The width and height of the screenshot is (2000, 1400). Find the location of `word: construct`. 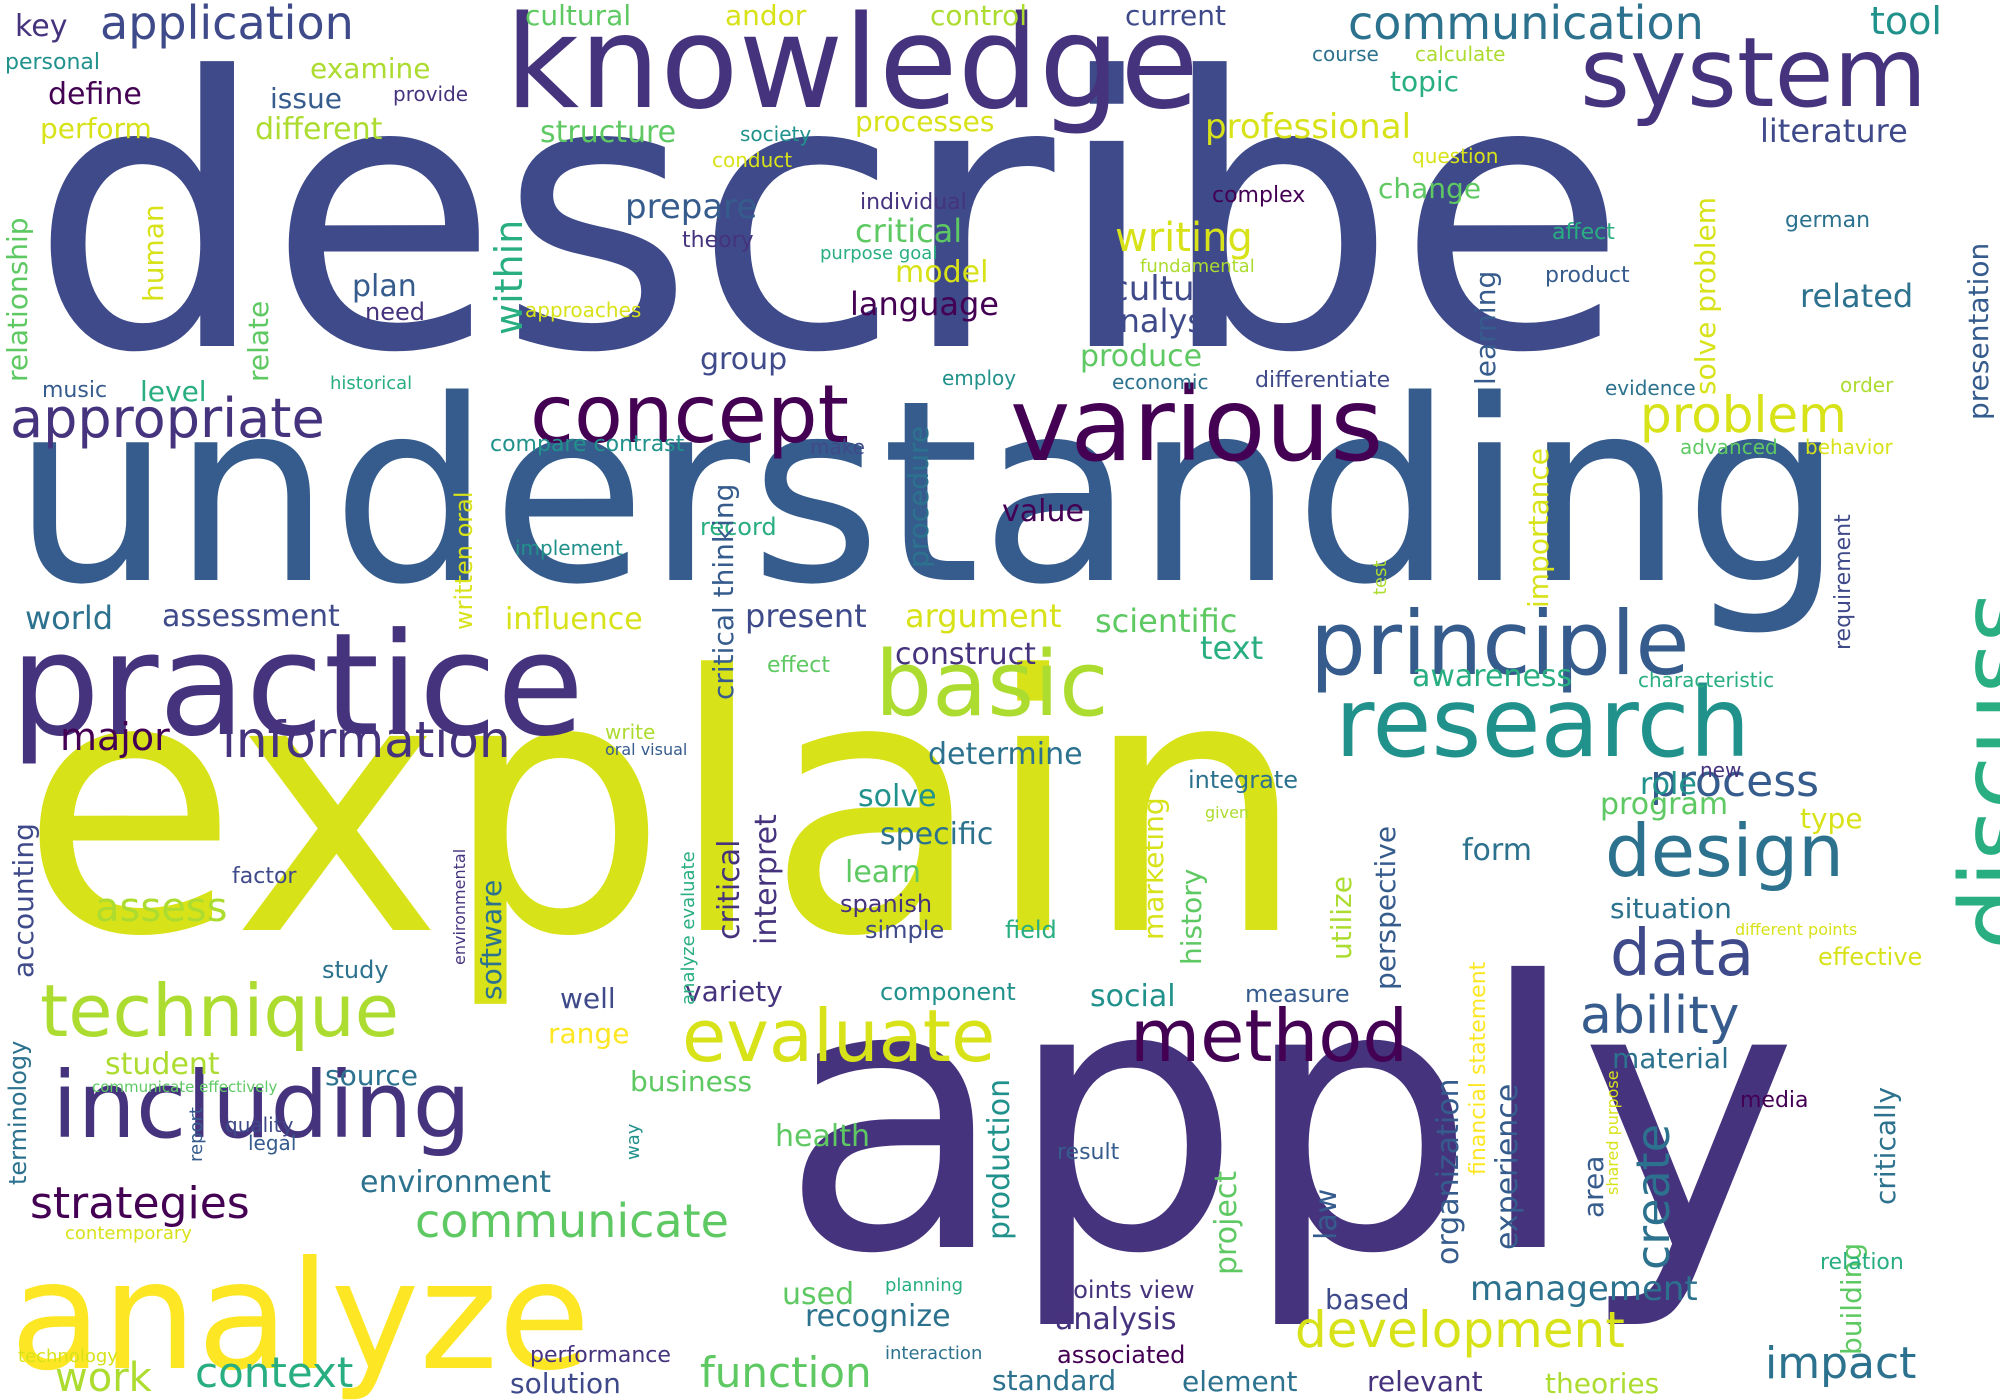

word: construct is located at coordinates (965, 654).